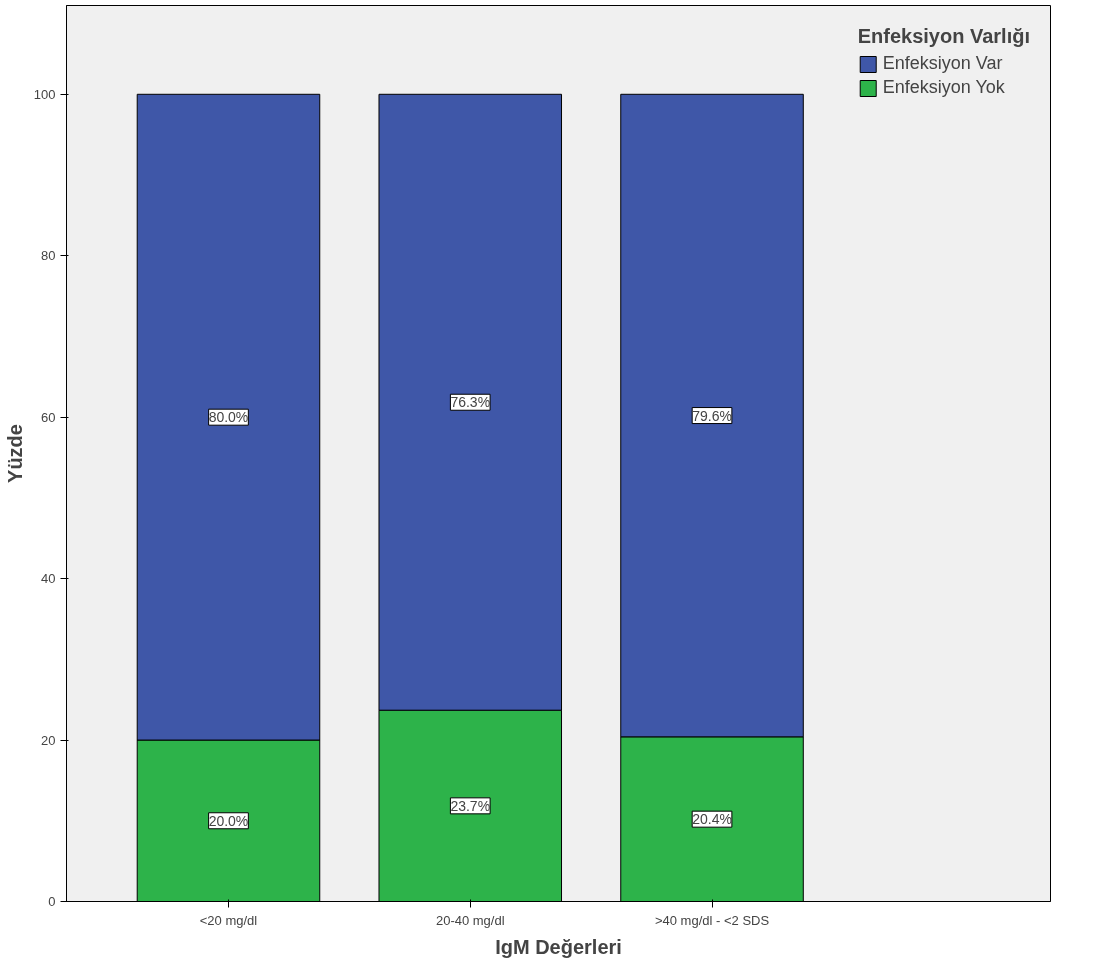  Describe the element at coordinates (943, 87) in the screenshot. I see `legend-label: Enfeksiyon Yok` at that location.